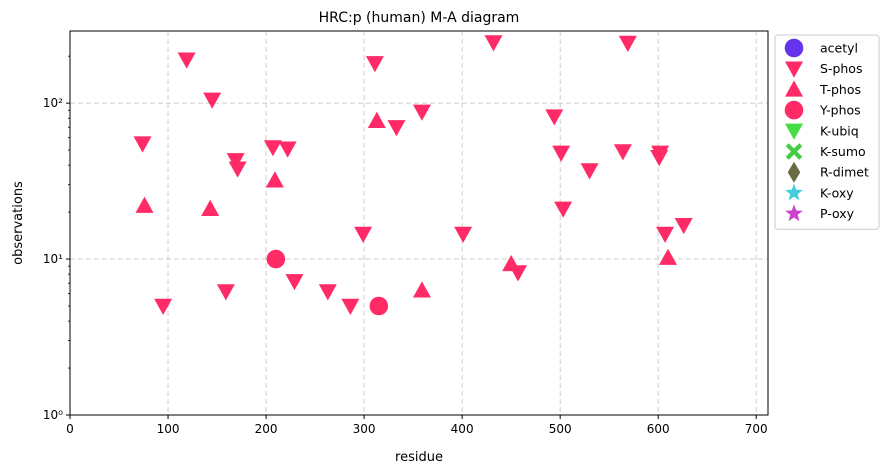 This screenshot has height=474, width=889. Describe the element at coordinates (843, 151) in the screenshot. I see `legend-label-k-sumo: K-sumo` at that location.